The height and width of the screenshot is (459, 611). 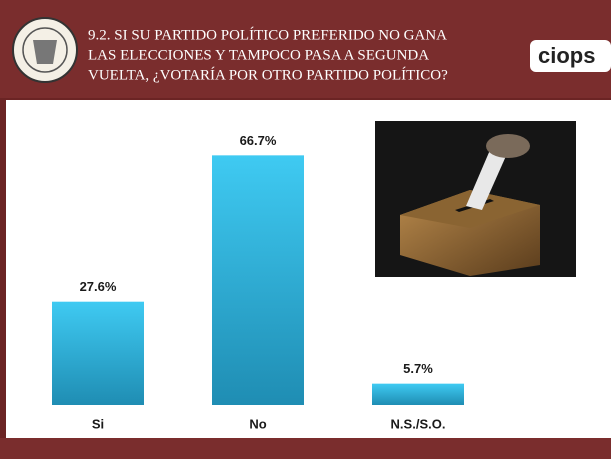 What do you see at coordinates (45, 50) in the screenshot?
I see `seal-logo` at bounding box center [45, 50].